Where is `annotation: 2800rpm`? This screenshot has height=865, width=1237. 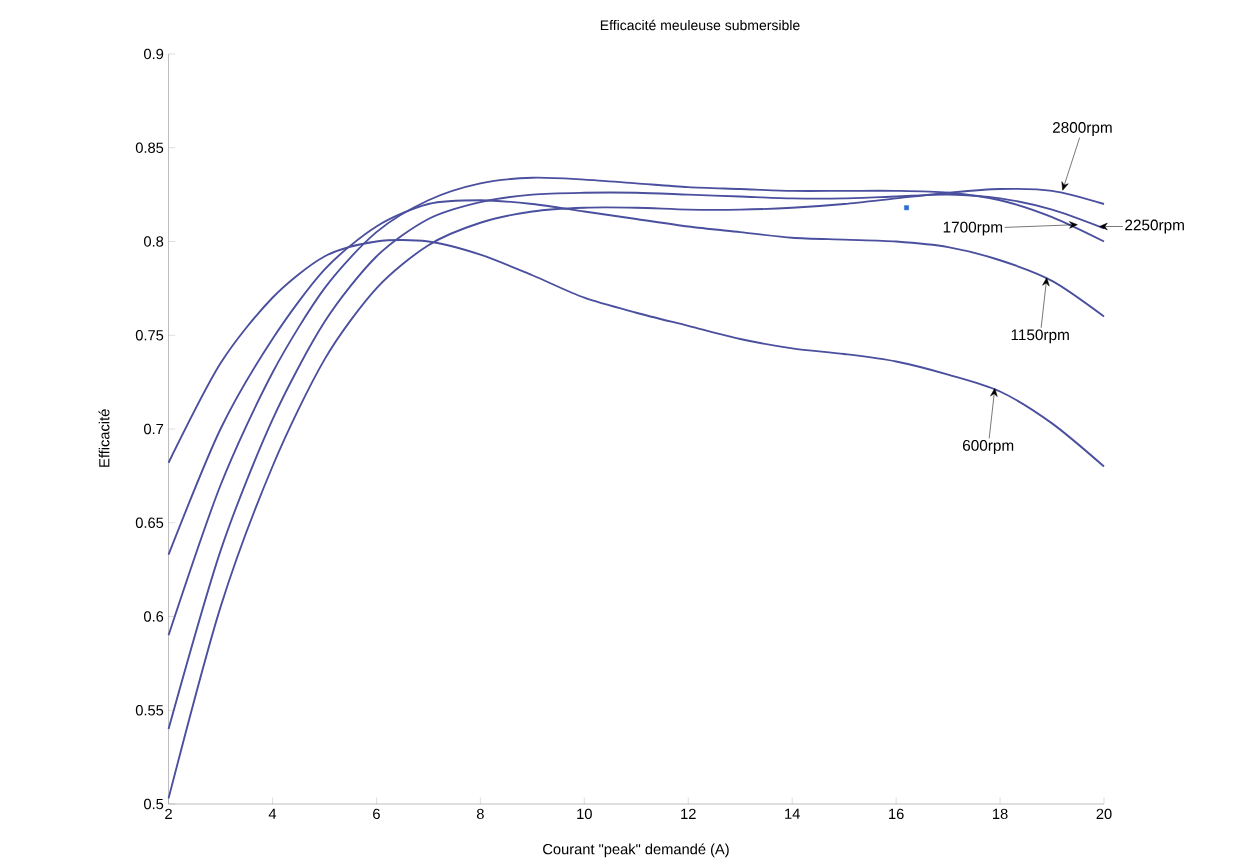 annotation: 2800rpm is located at coordinates (1082, 129).